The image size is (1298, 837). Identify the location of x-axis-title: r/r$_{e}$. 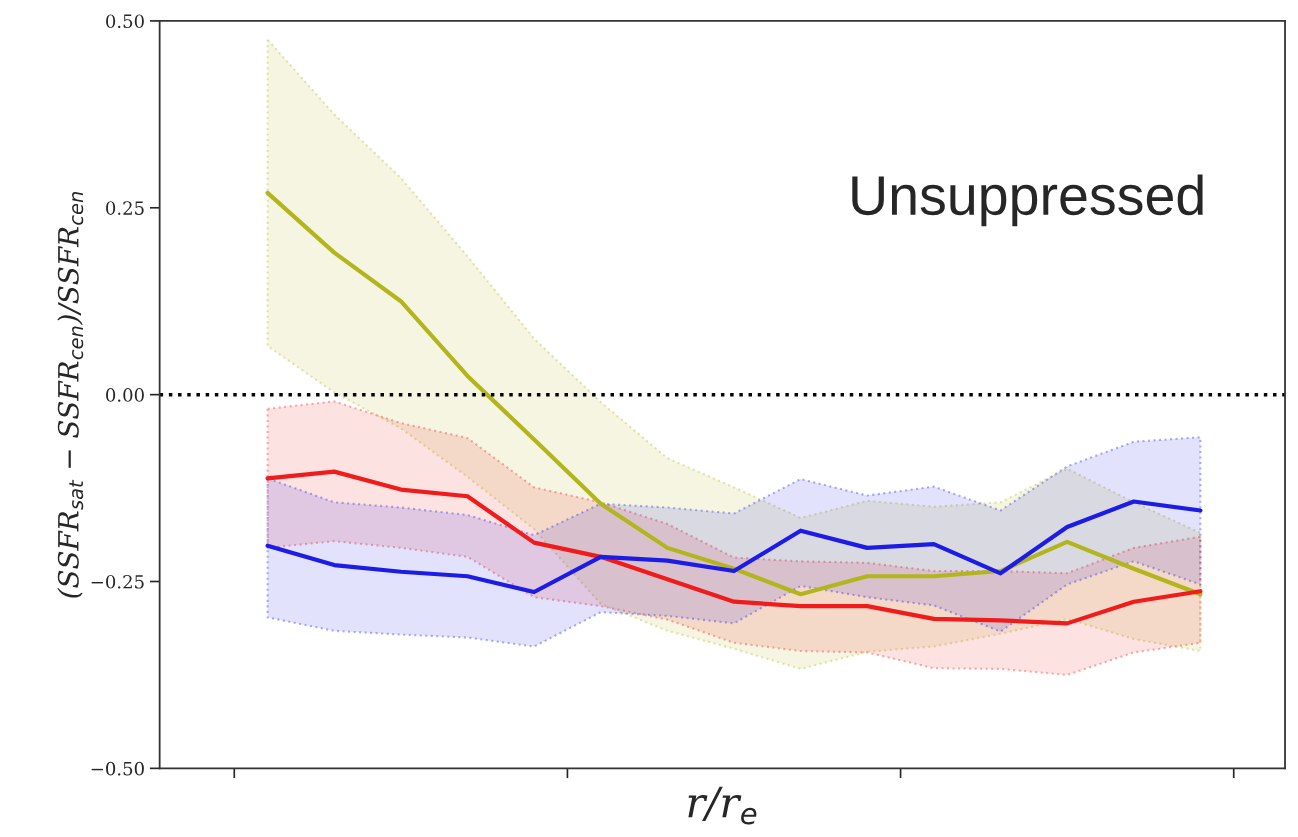
(722, 805).